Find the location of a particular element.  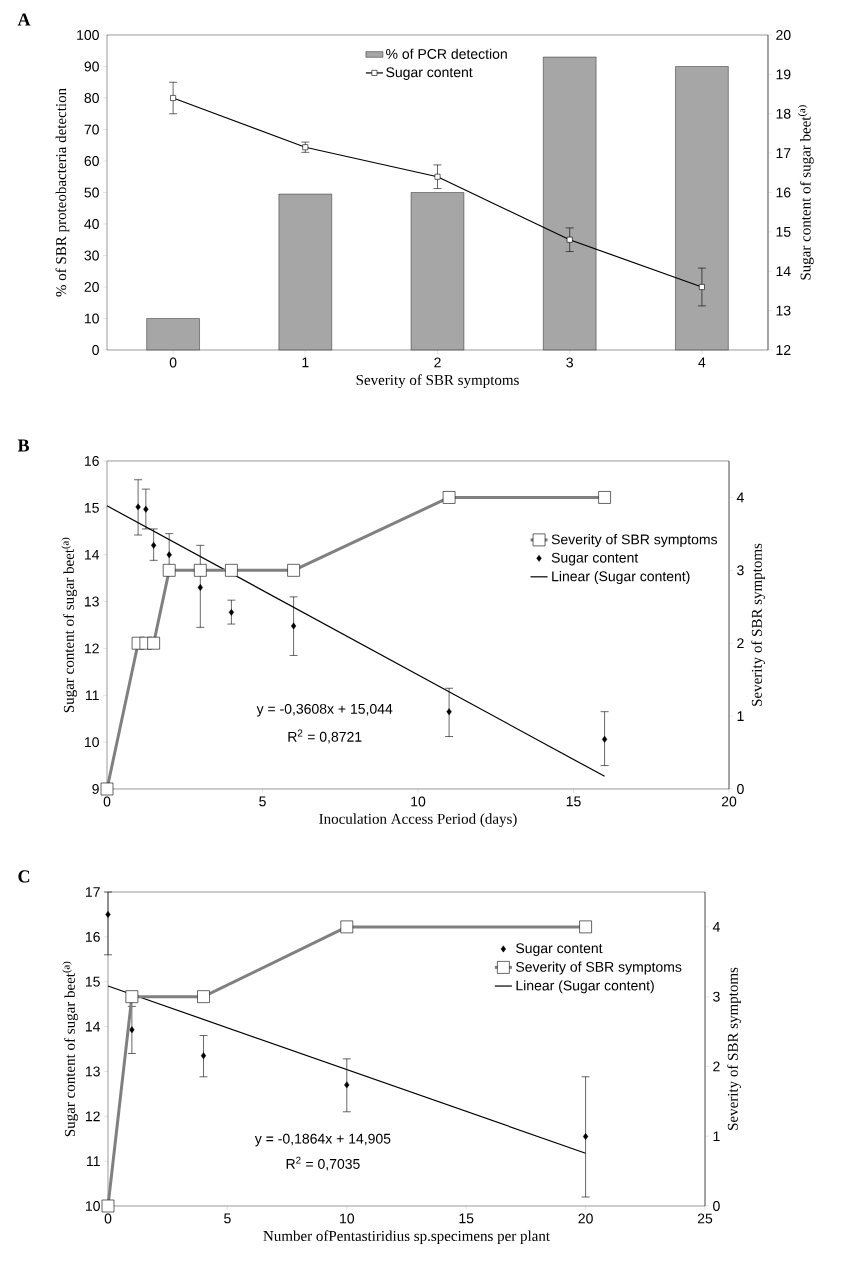

y2-tick-label: 16 is located at coordinates (783, 192).